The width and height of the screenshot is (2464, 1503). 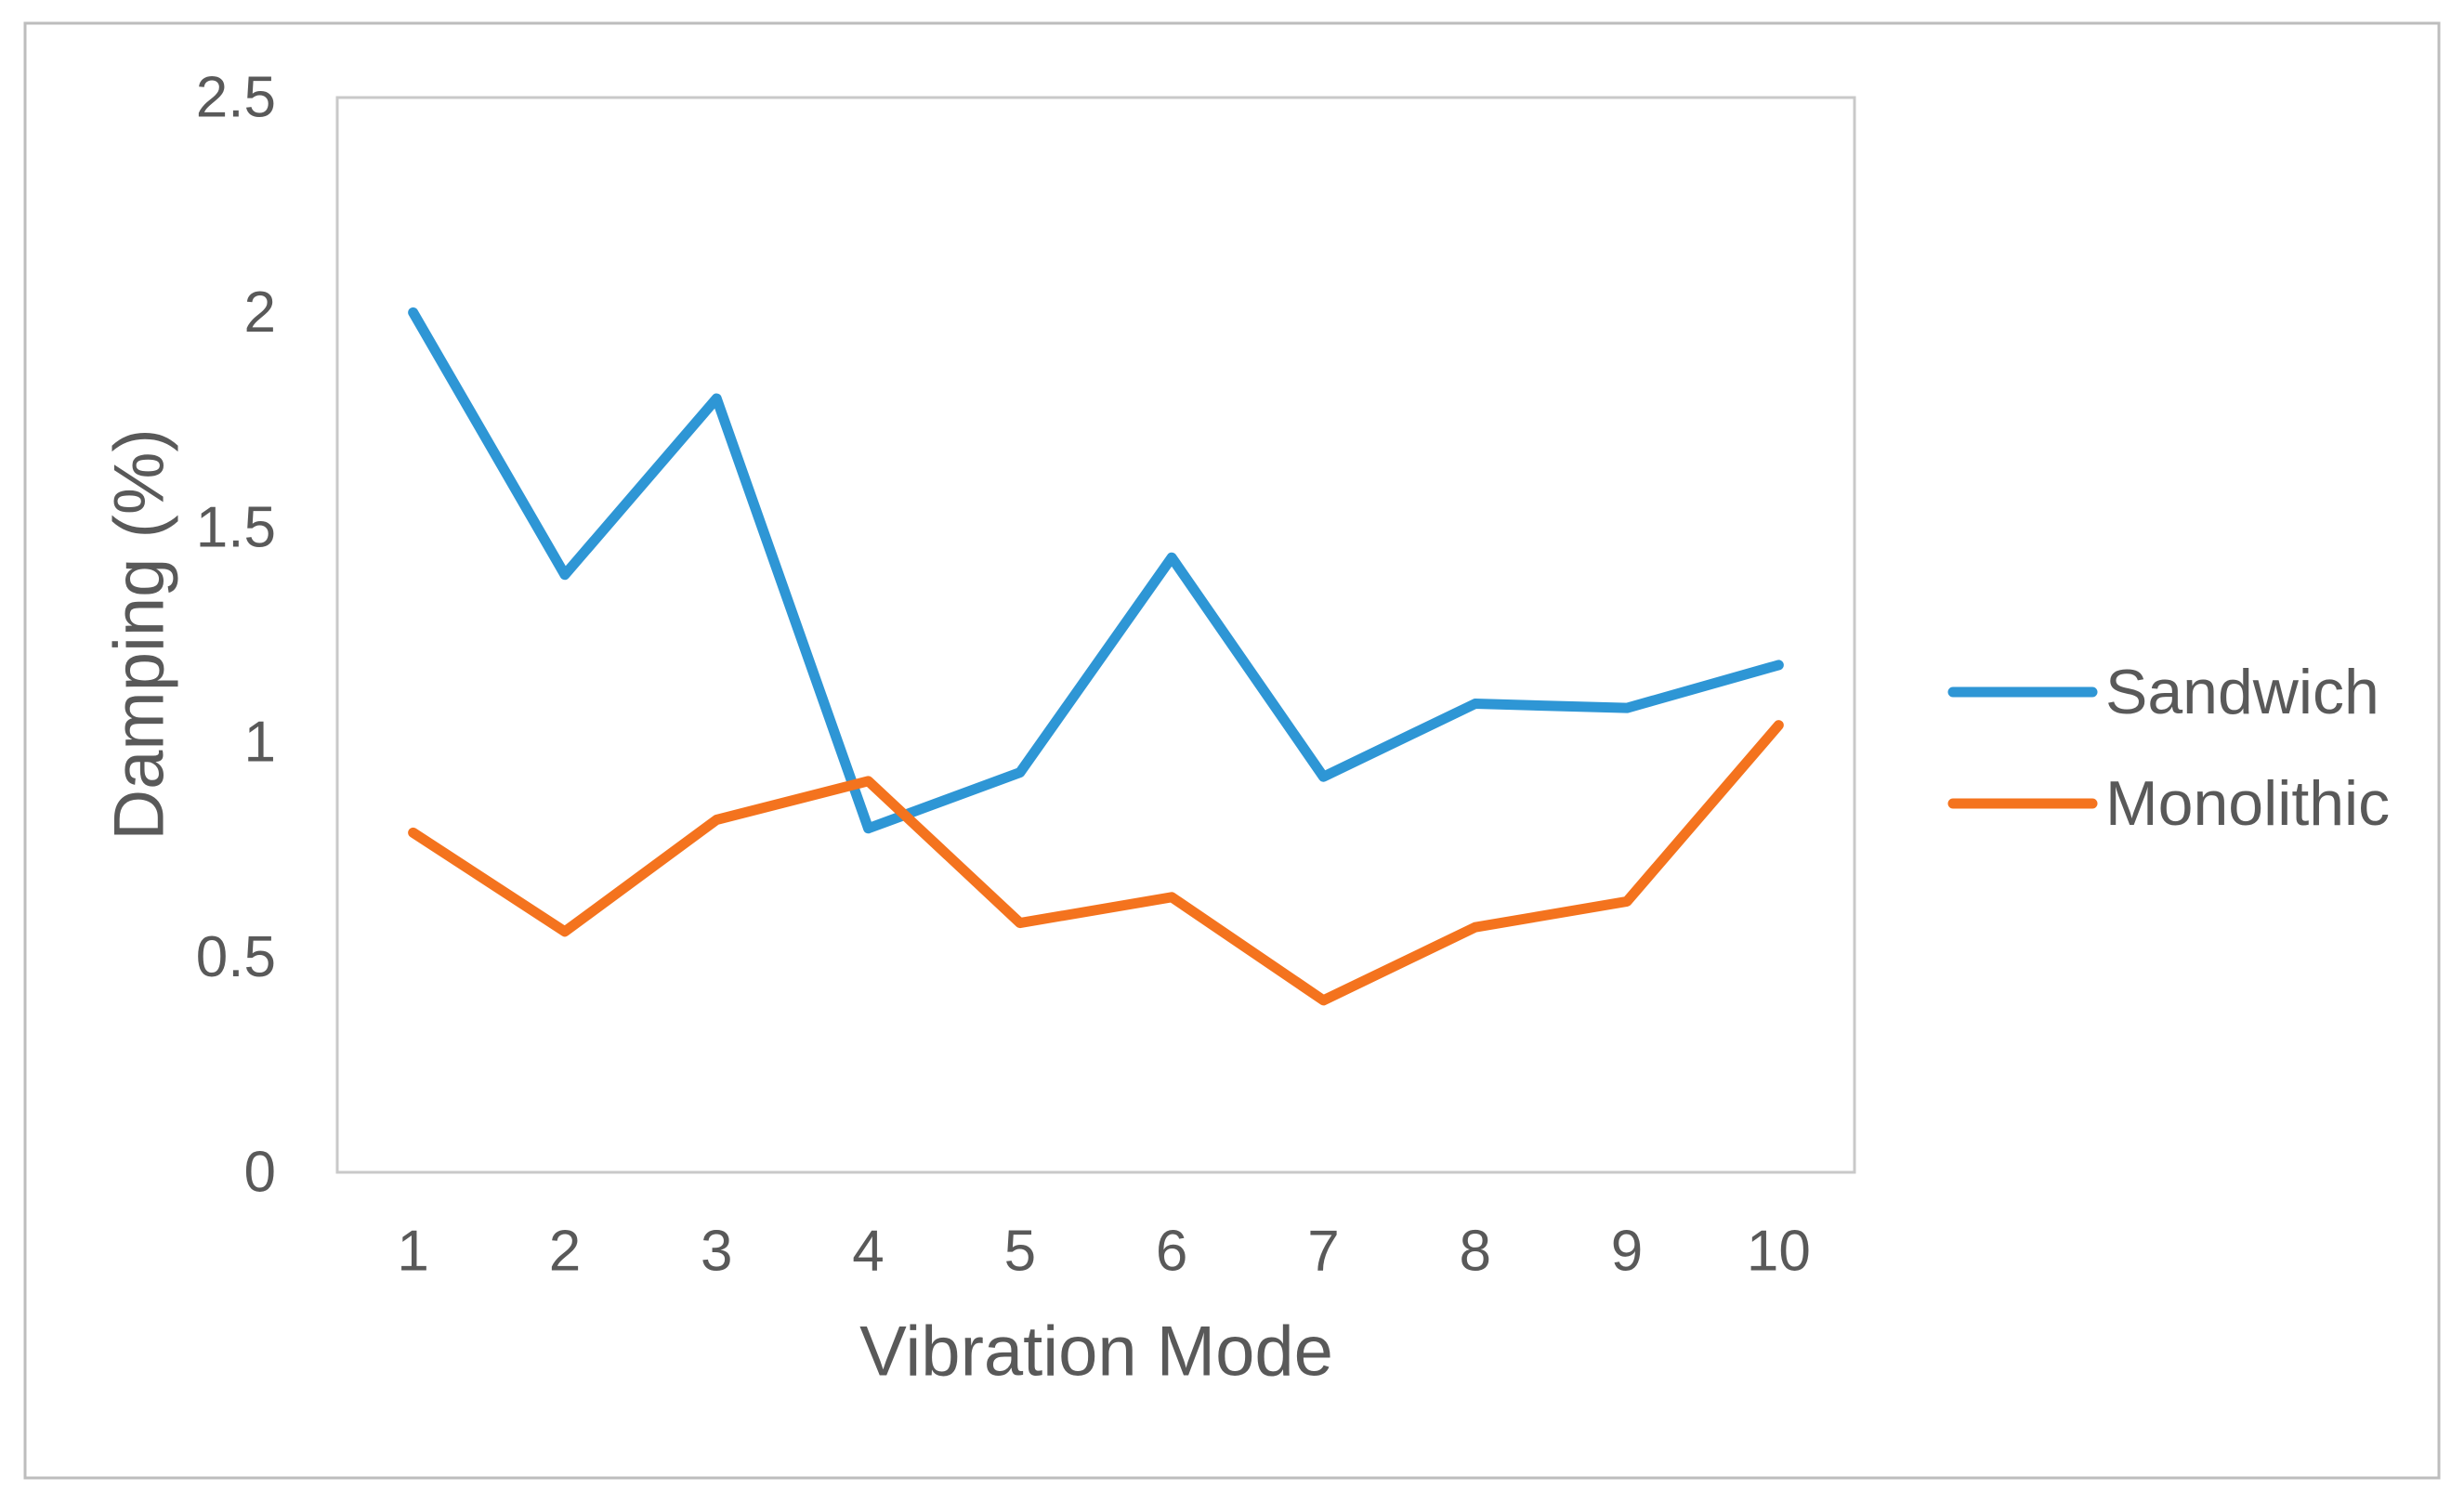 I want to click on x-tick-label: 7, so click(x=1323, y=1252).